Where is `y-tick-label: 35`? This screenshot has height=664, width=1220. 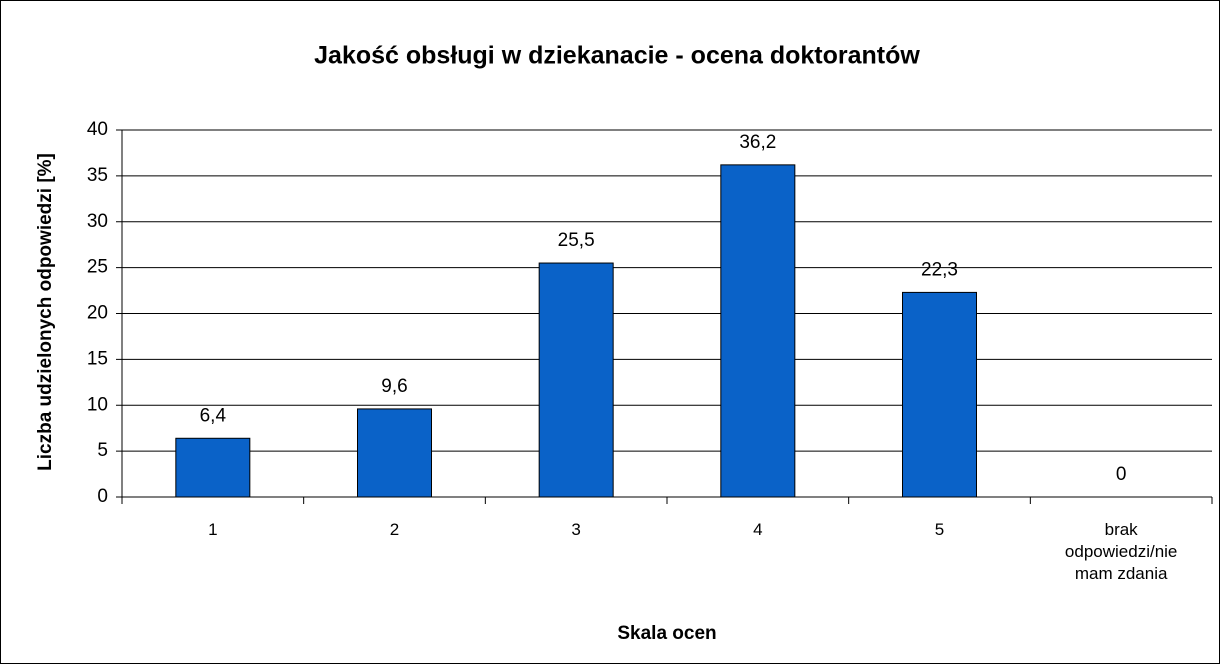 y-tick-label: 35 is located at coordinates (97, 175).